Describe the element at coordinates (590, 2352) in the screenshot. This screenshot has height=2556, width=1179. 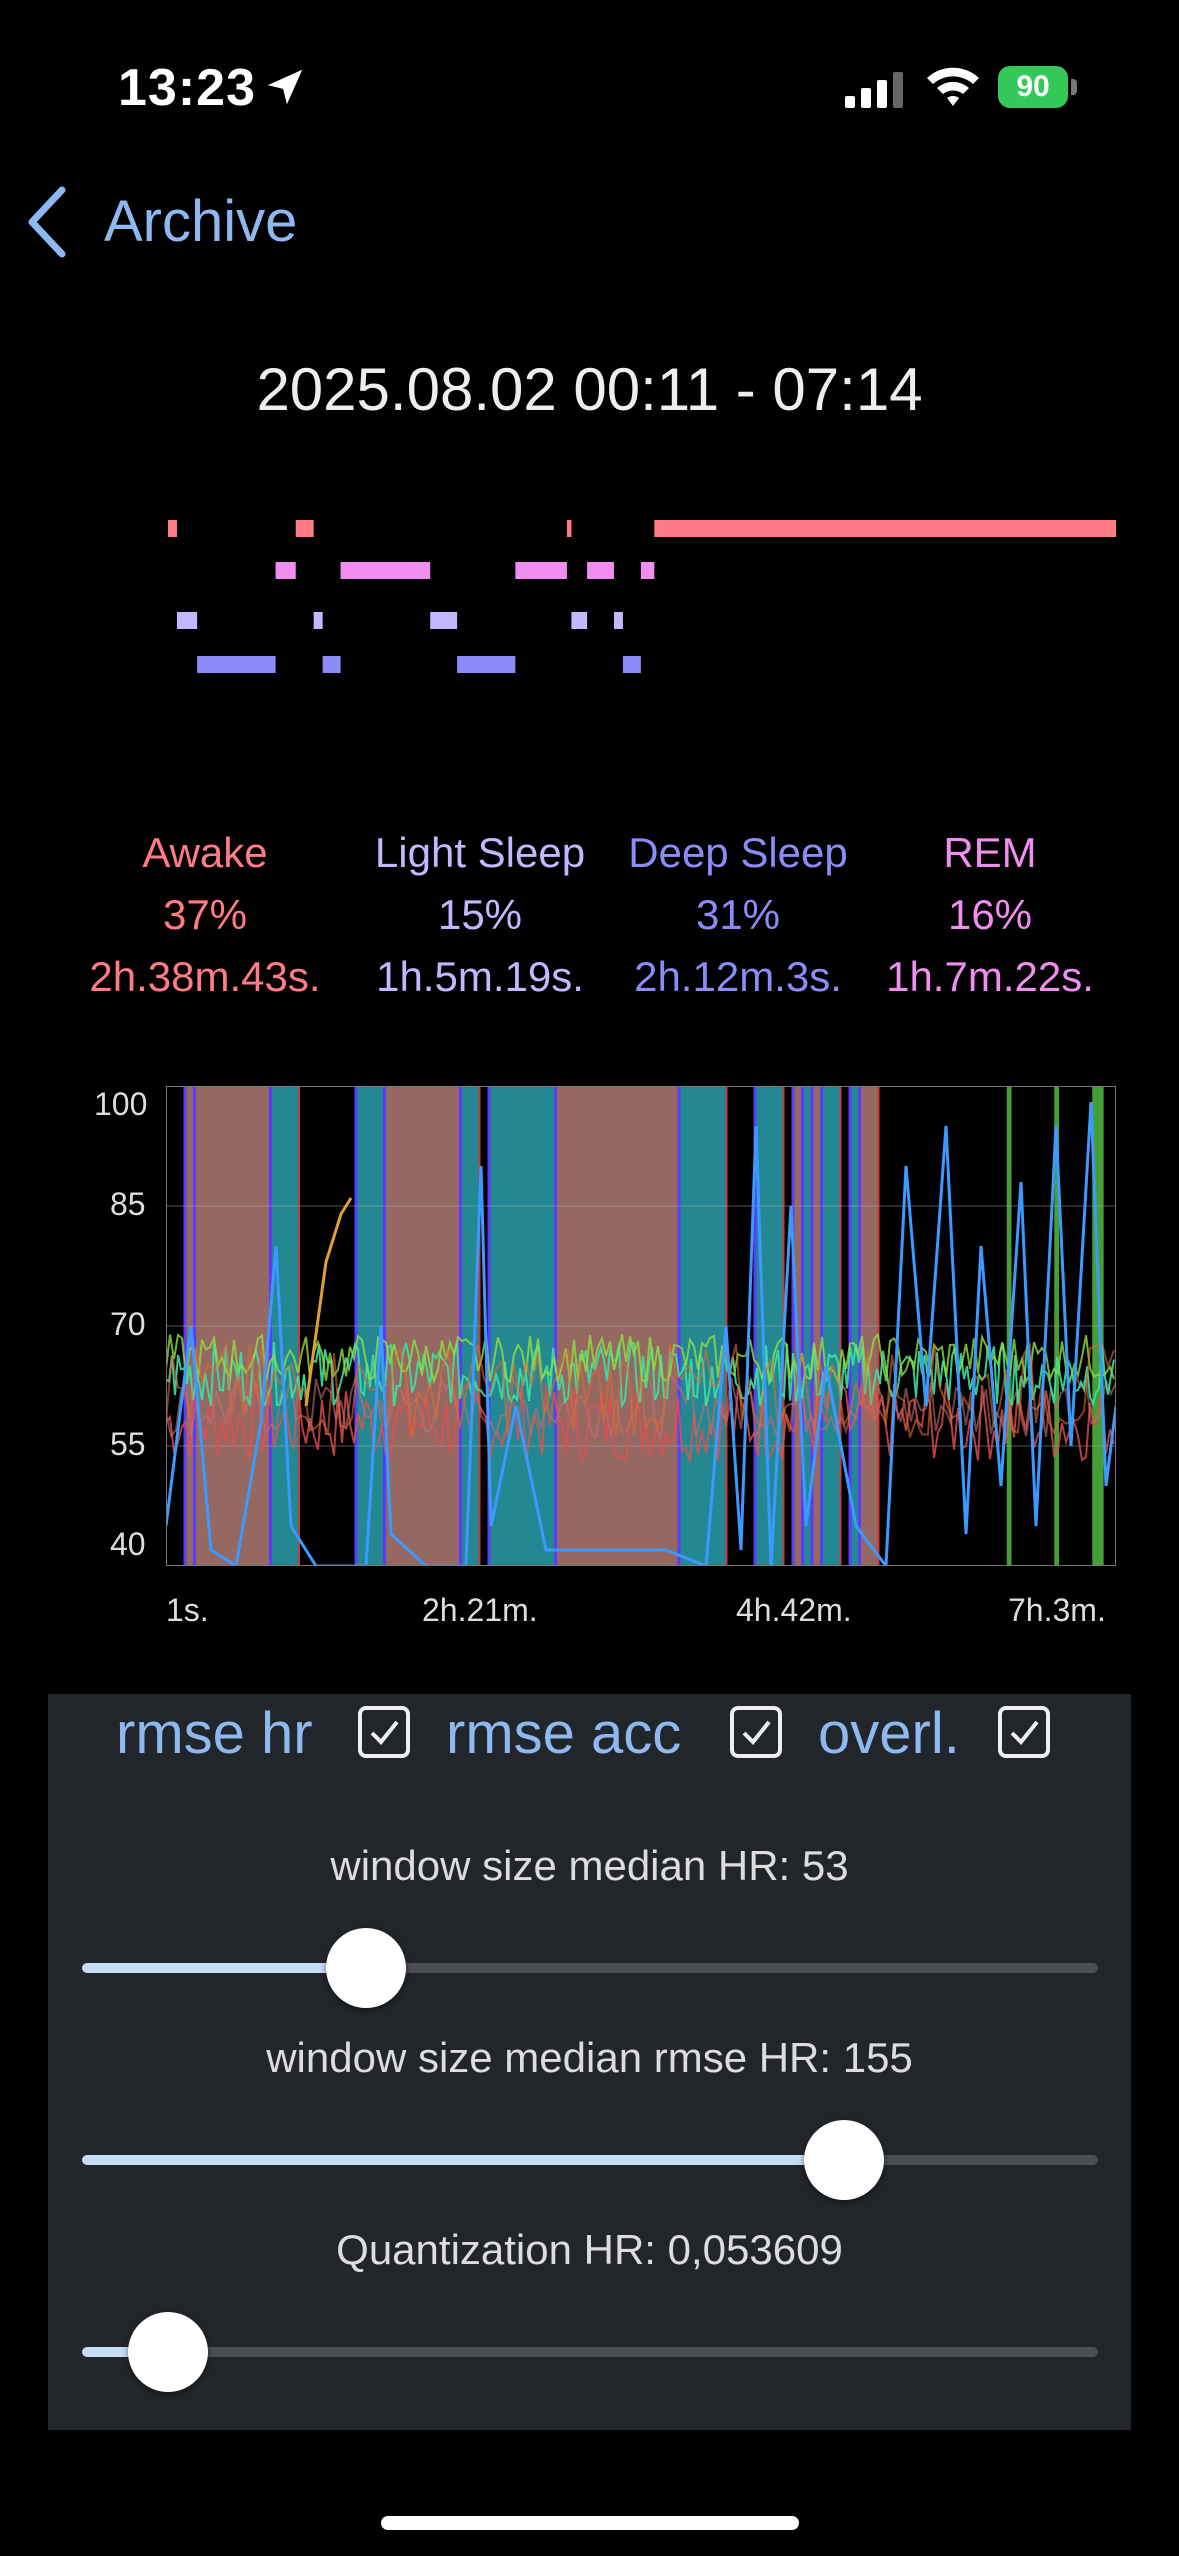
I see `slider-quantization-hr` at that location.